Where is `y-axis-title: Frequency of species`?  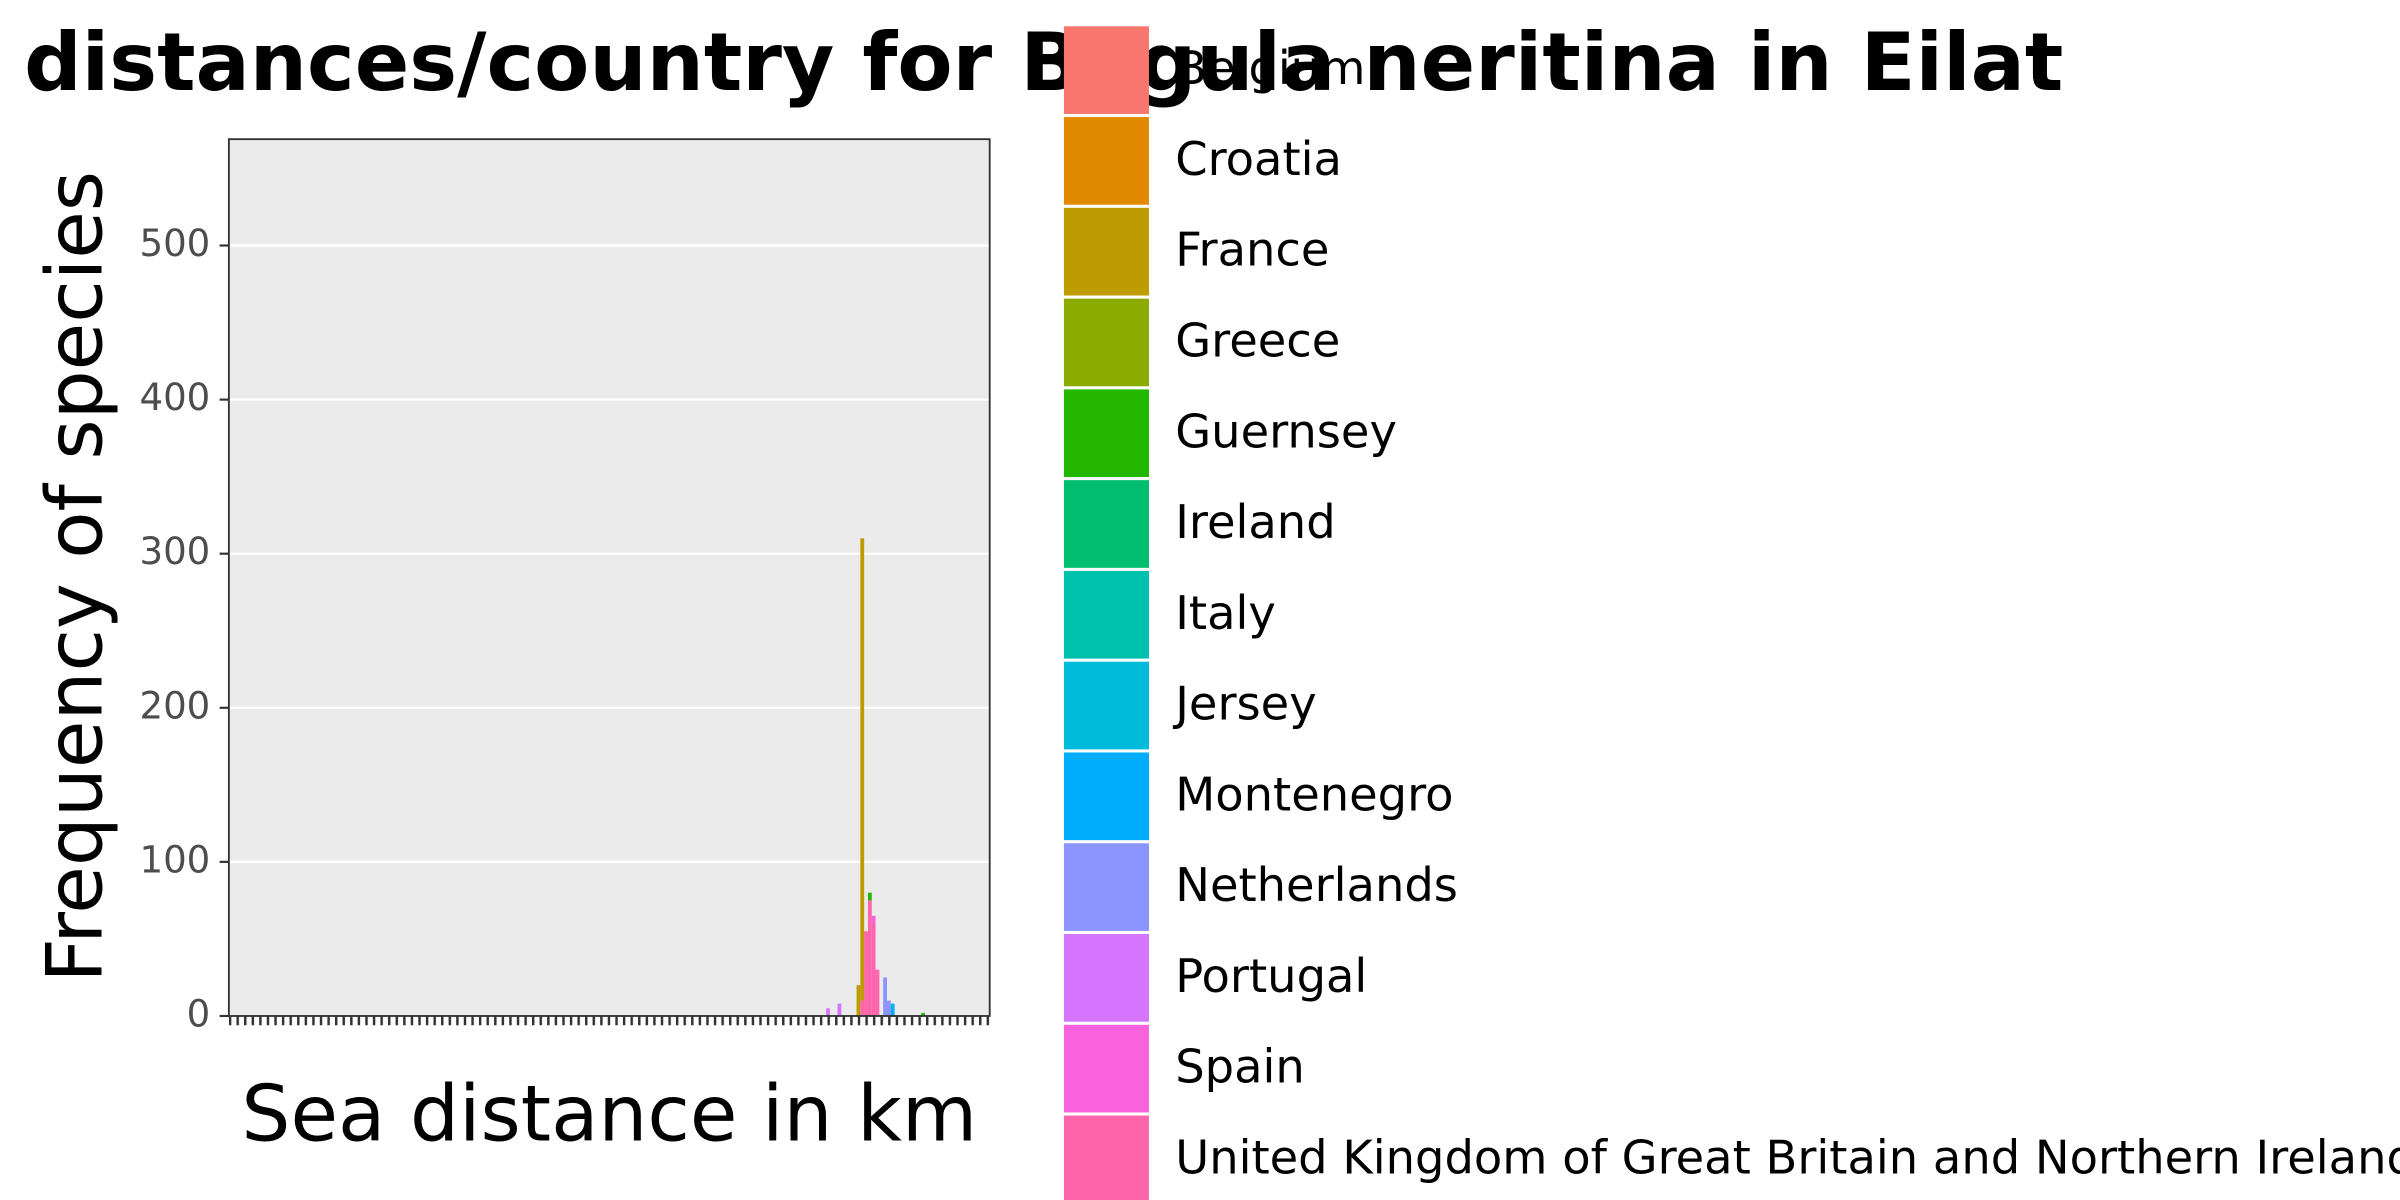 y-axis-title: Frequency of species is located at coordinates (75, 577).